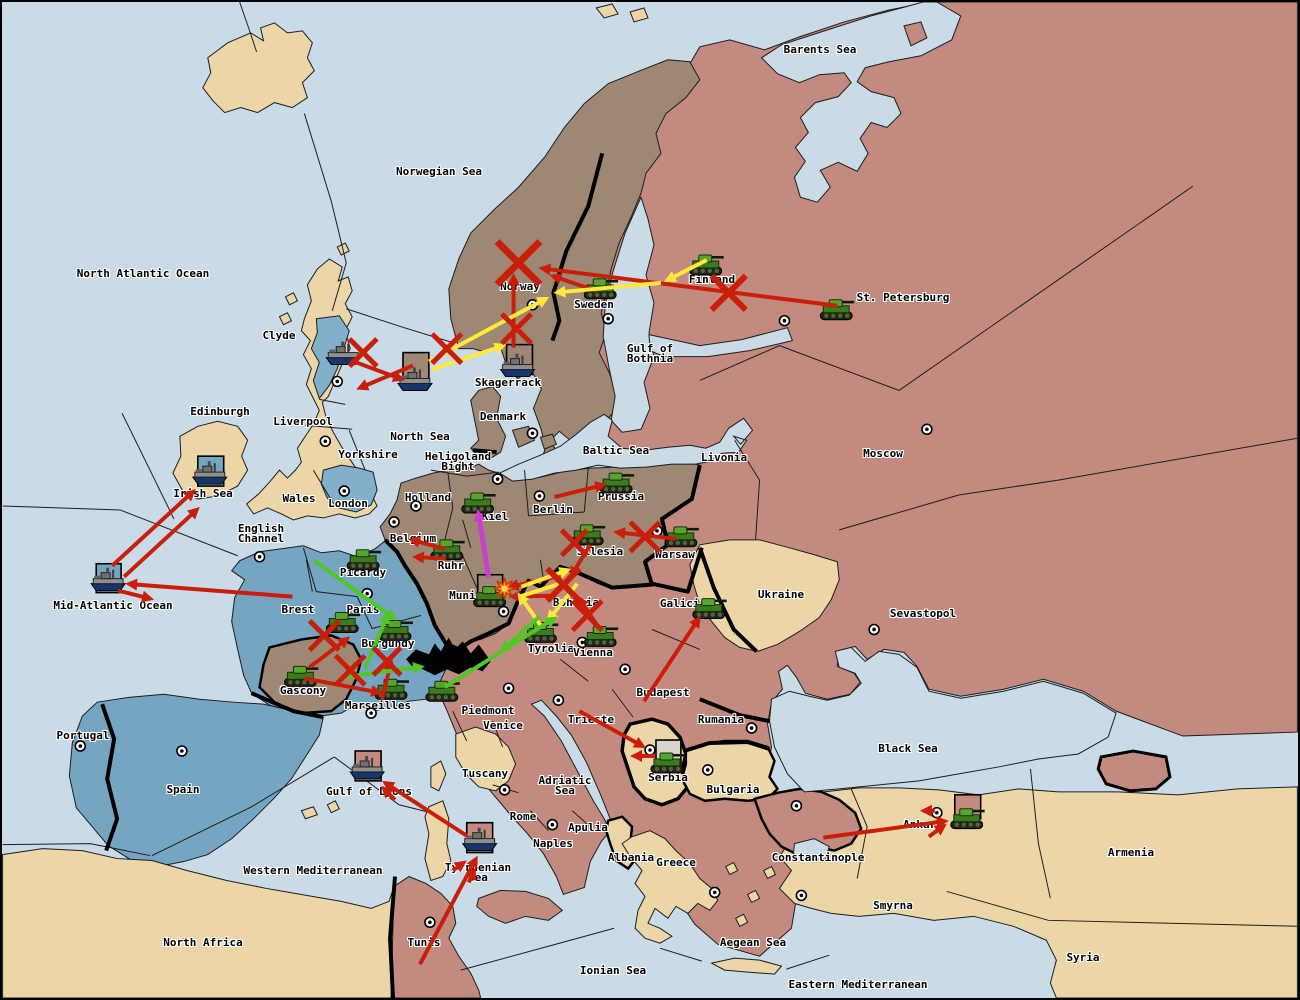 The image size is (1300, 1000). Describe the element at coordinates (209, 473) in the screenshot. I see `fleet-irish-sea` at that location.